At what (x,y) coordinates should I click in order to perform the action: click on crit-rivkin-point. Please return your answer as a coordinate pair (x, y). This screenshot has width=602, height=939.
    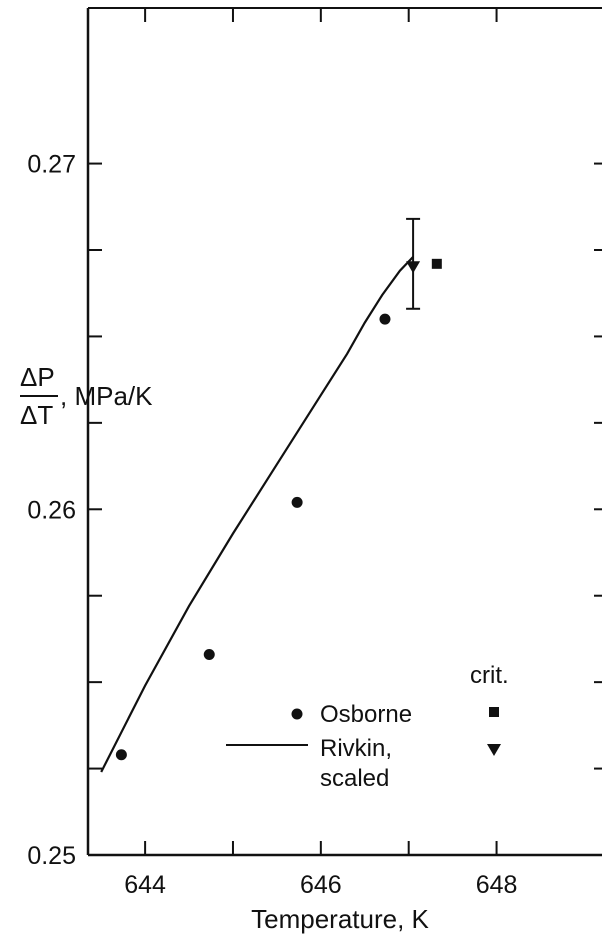
    Looking at the image, I should click on (413, 267).